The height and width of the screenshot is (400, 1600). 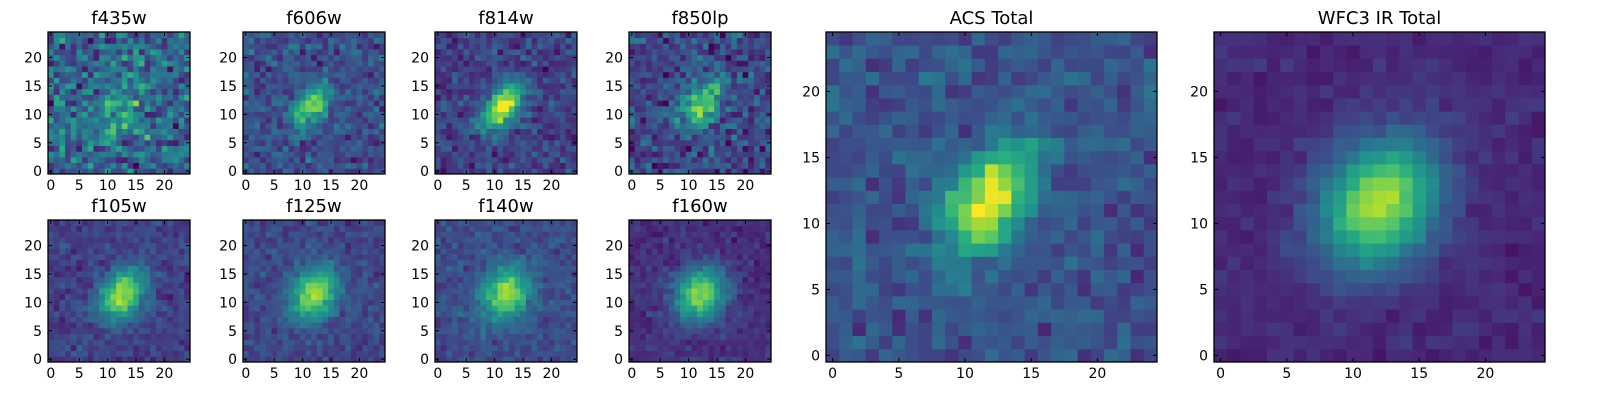 What do you see at coordinates (506, 291) in the screenshot?
I see `axes-frame` at bounding box center [506, 291].